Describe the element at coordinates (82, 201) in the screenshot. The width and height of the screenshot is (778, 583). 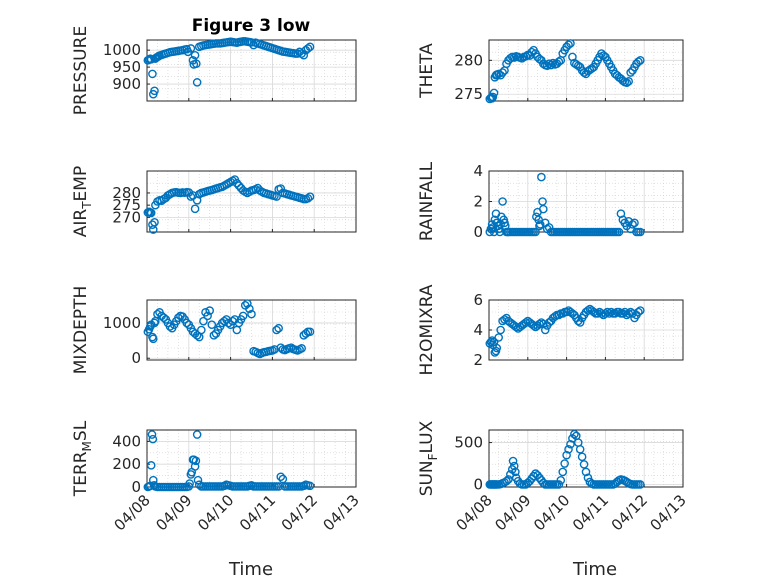
I see `y-axis-label: AIRTEMP` at that location.